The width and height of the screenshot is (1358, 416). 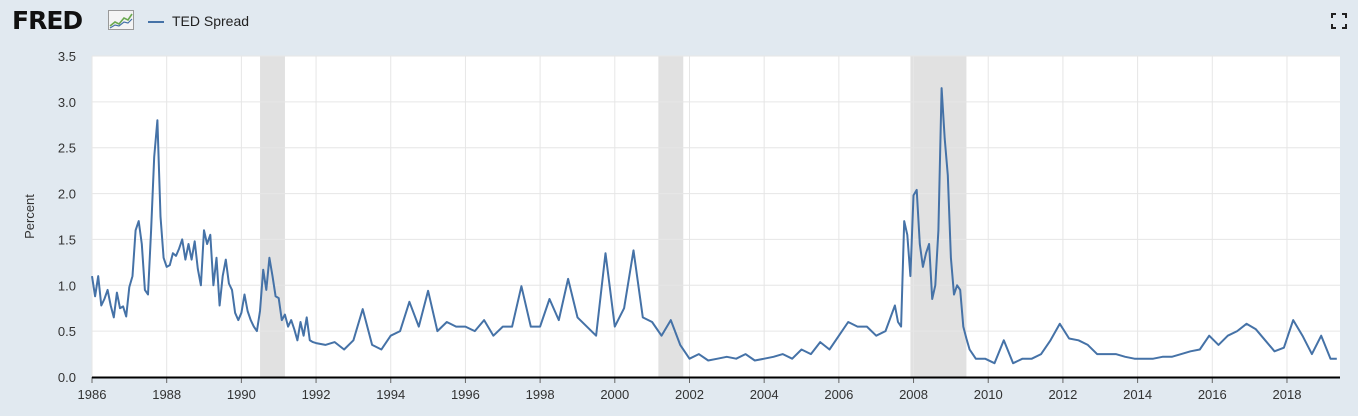 I want to click on legend-swatch, so click(x=156, y=22).